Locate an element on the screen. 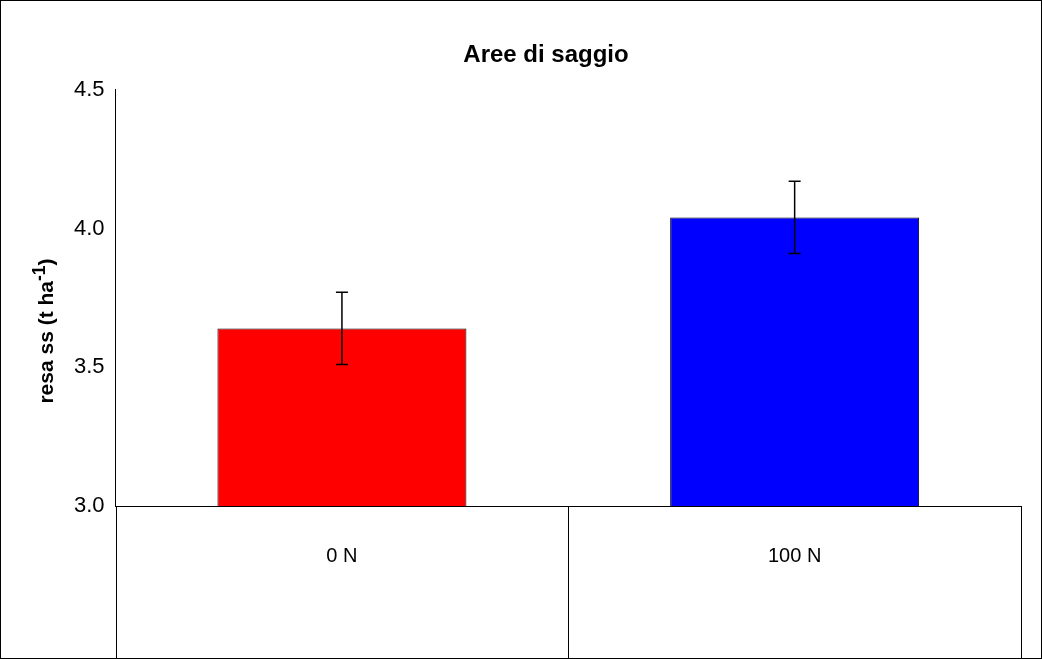 The width and height of the screenshot is (1042, 659). y-tick-label: 3.5 is located at coordinates (89, 366).